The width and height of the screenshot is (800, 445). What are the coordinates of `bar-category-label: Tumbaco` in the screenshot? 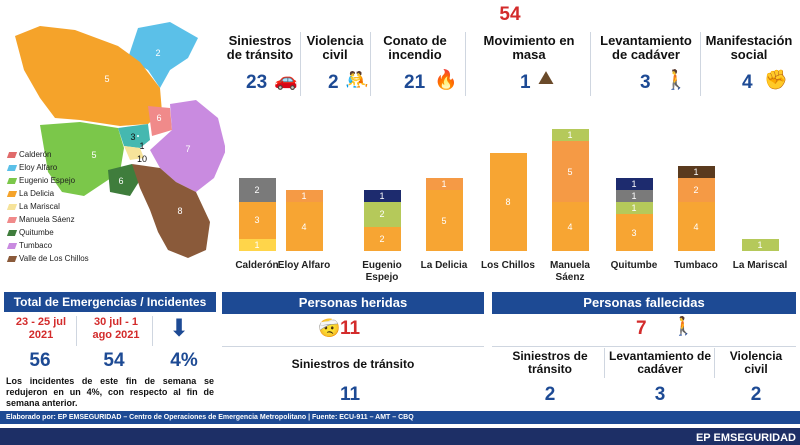 It's located at (696, 265).